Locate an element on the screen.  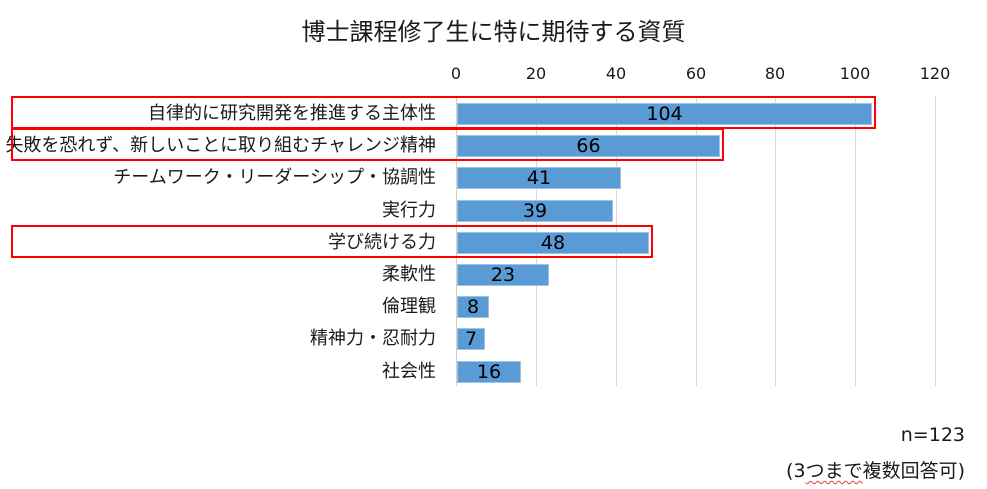
bar: 16 is located at coordinates (489, 372).